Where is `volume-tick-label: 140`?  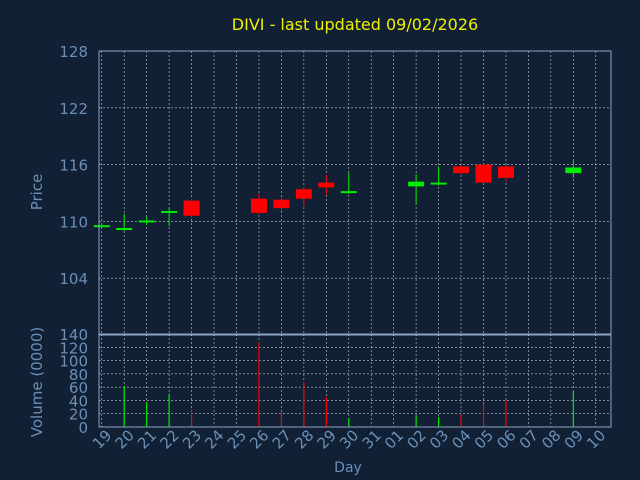 volume-tick-label: 140 is located at coordinates (73, 335).